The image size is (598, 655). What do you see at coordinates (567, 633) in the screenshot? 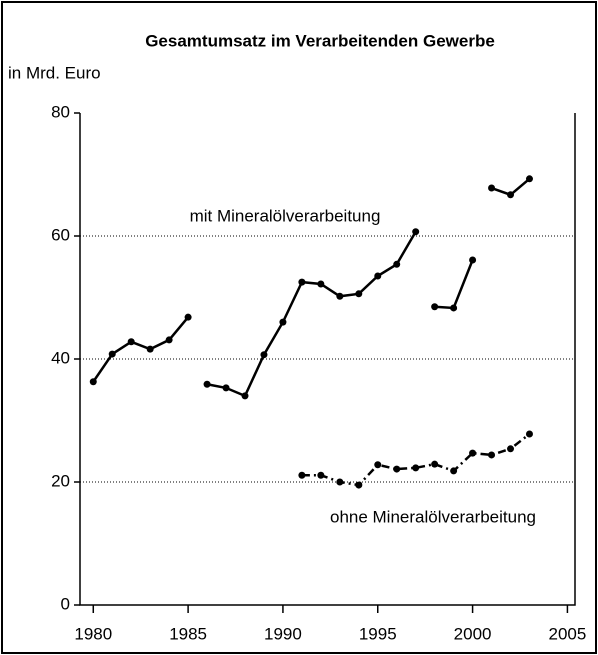
I see `x-tick-label: 2005` at bounding box center [567, 633].